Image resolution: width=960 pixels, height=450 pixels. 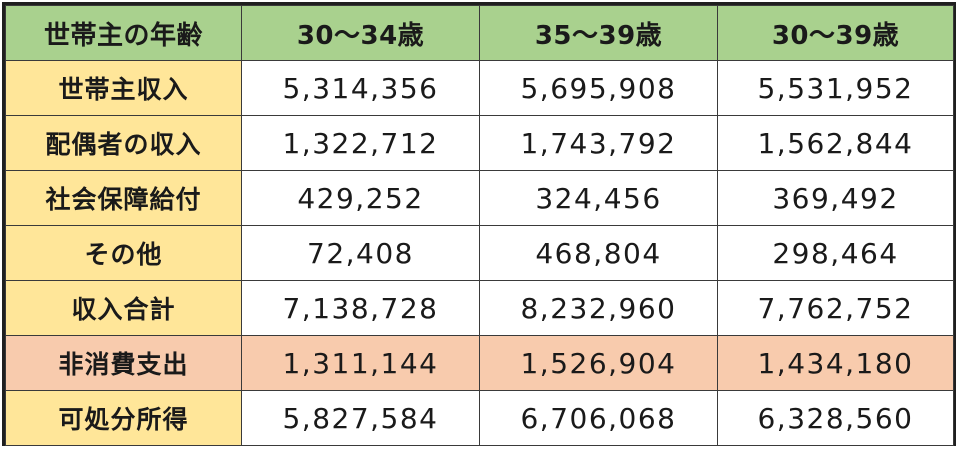 What do you see at coordinates (835, 418) in the screenshot?
I see `table-cell-value: 6,328,560` at bounding box center [835, 418].